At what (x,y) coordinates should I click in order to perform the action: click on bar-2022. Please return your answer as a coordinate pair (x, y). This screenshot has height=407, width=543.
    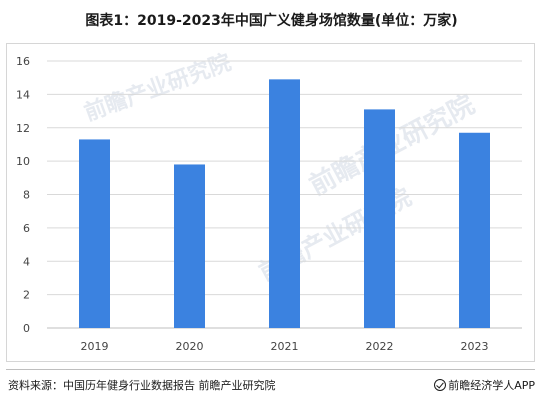
    Looking at the image, I should click on (379, 218).